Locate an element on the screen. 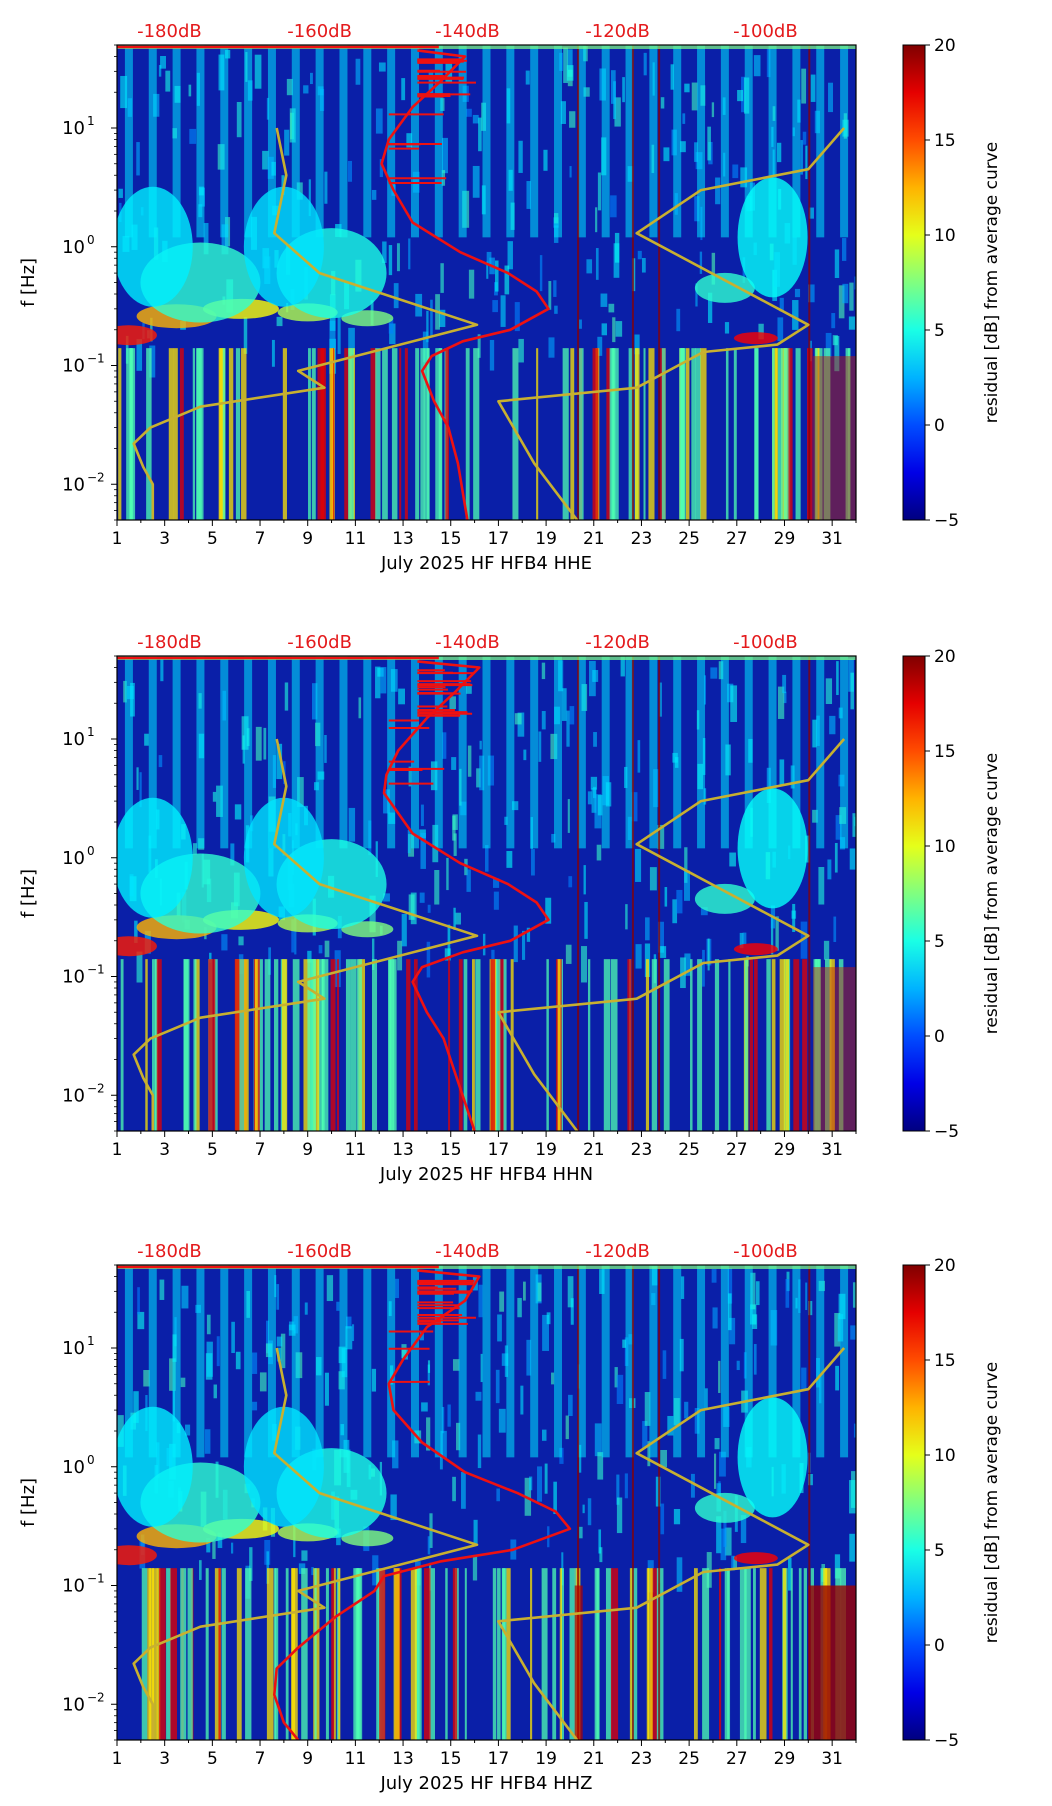  y-tick-exponent: 0 is located at coordinates (91, 240).